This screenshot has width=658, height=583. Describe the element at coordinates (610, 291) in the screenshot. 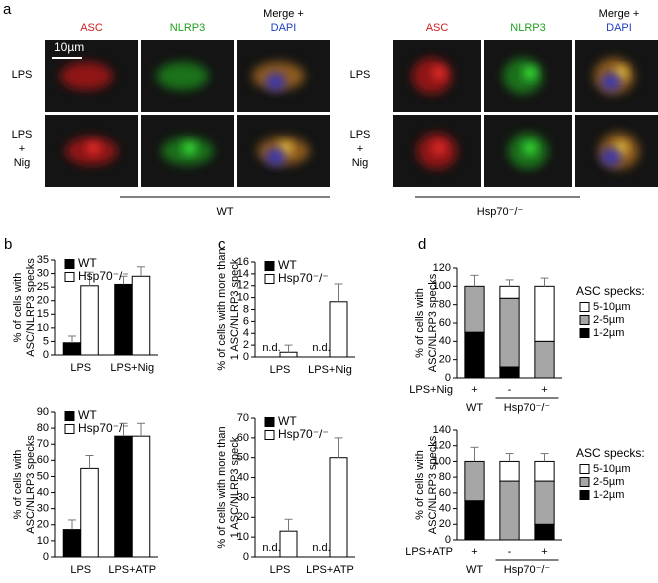

I see `legend-title: ASC specks:` at that location.